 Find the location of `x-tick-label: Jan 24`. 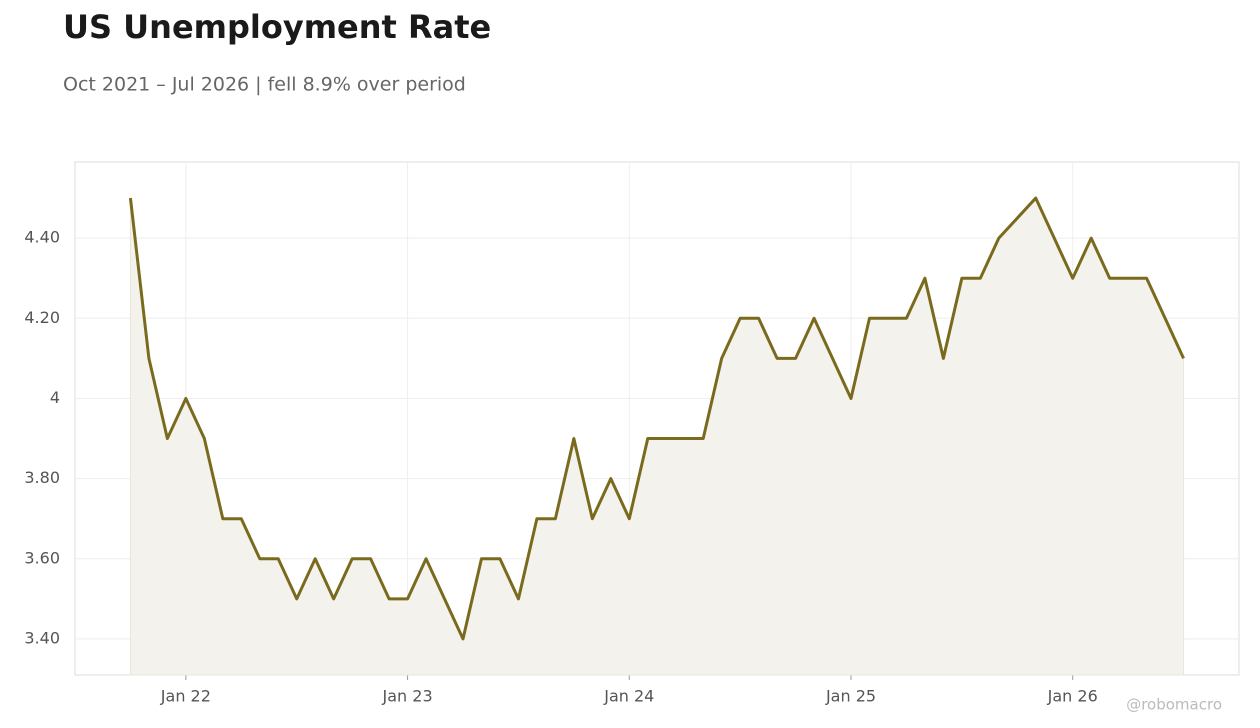

x-tick-label: Jan 24 is located at coordinates (628, 696).